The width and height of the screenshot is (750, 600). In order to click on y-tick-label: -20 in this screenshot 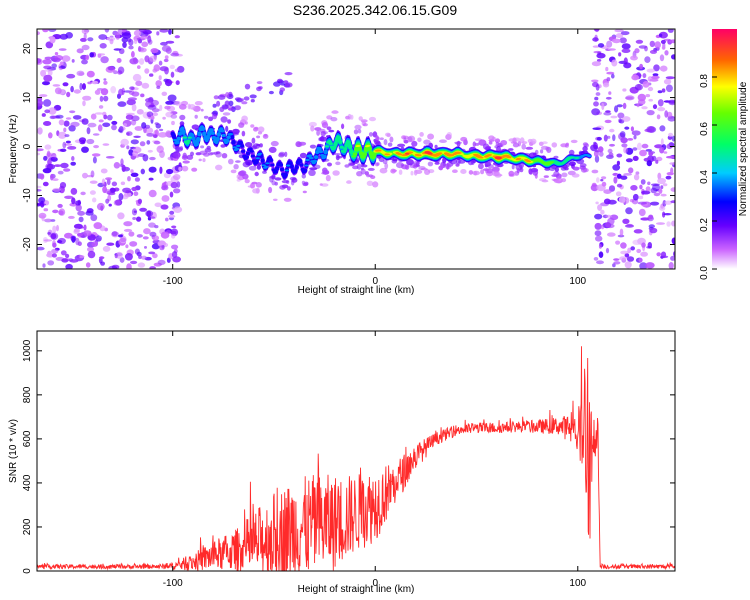, I will do `click(27, 244)`.